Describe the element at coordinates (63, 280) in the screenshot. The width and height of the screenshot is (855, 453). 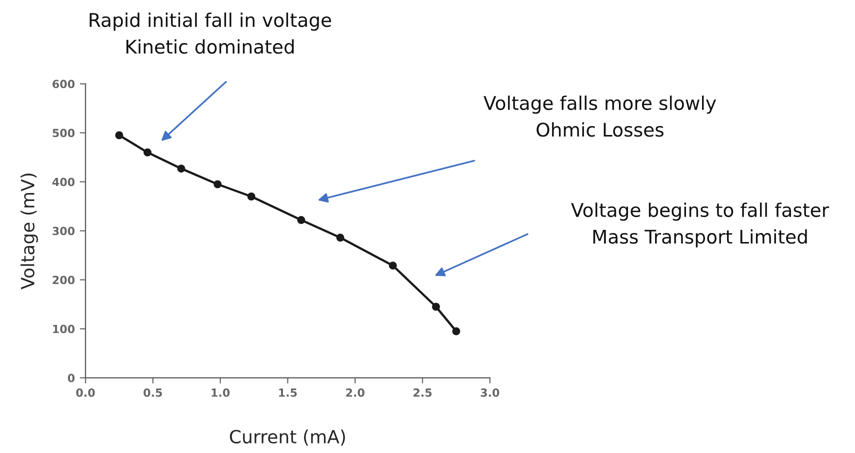
I see `y-tick-label: 200` at that location.